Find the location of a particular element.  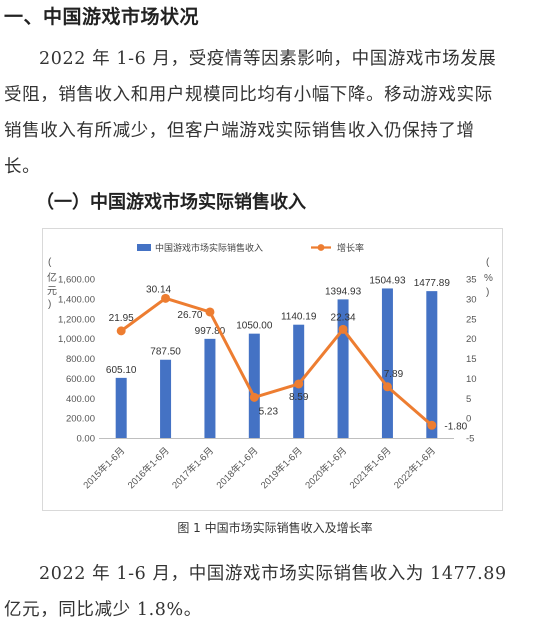

right-tick-label: 5 is located at coordinates (468, 399).